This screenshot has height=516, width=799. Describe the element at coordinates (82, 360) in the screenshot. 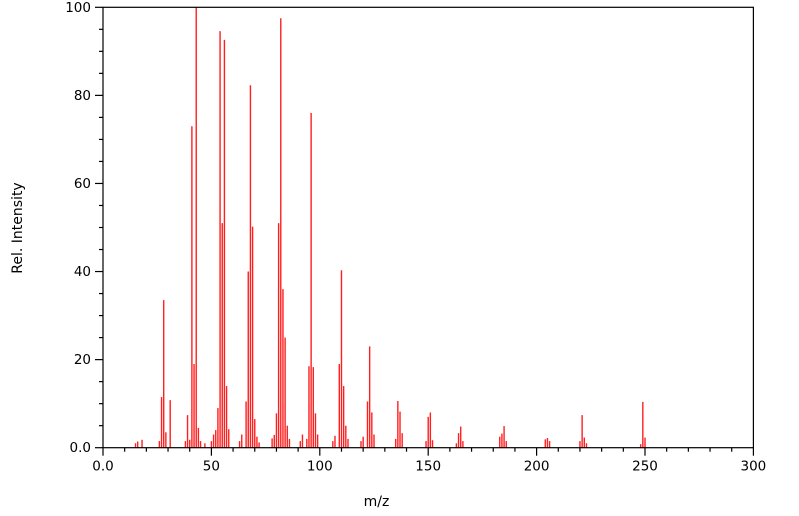

I see `y-tick-label: 20` at that location.